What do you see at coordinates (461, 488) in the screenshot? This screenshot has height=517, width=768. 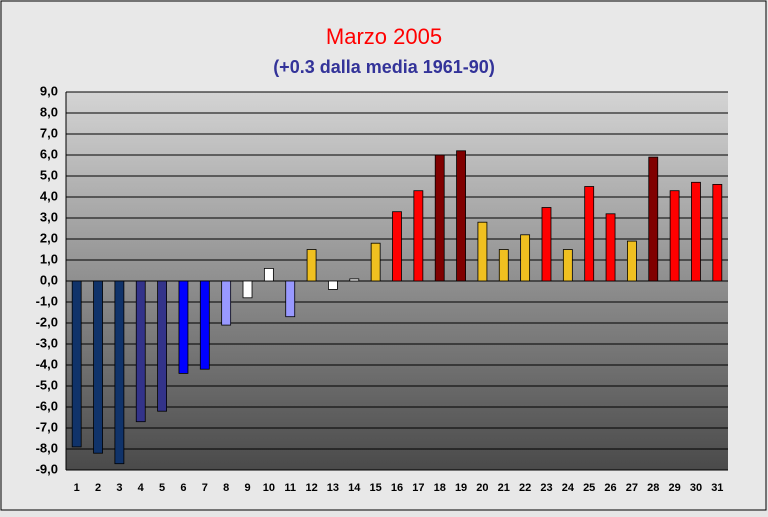 I see `x-tick-label: 19` at bounding box center [461, 488].